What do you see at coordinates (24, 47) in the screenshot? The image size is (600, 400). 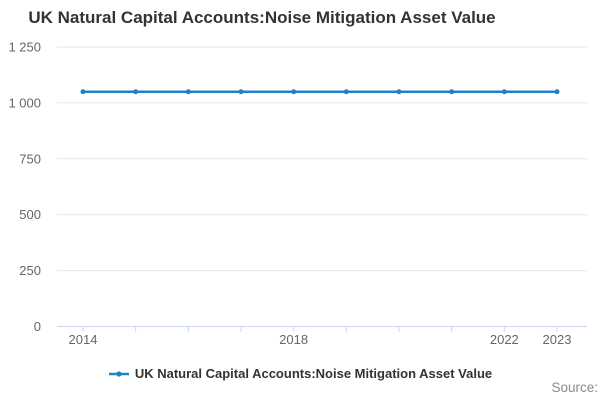 I see `y-axis-label: 1 250` at bounding box center [24, 47].